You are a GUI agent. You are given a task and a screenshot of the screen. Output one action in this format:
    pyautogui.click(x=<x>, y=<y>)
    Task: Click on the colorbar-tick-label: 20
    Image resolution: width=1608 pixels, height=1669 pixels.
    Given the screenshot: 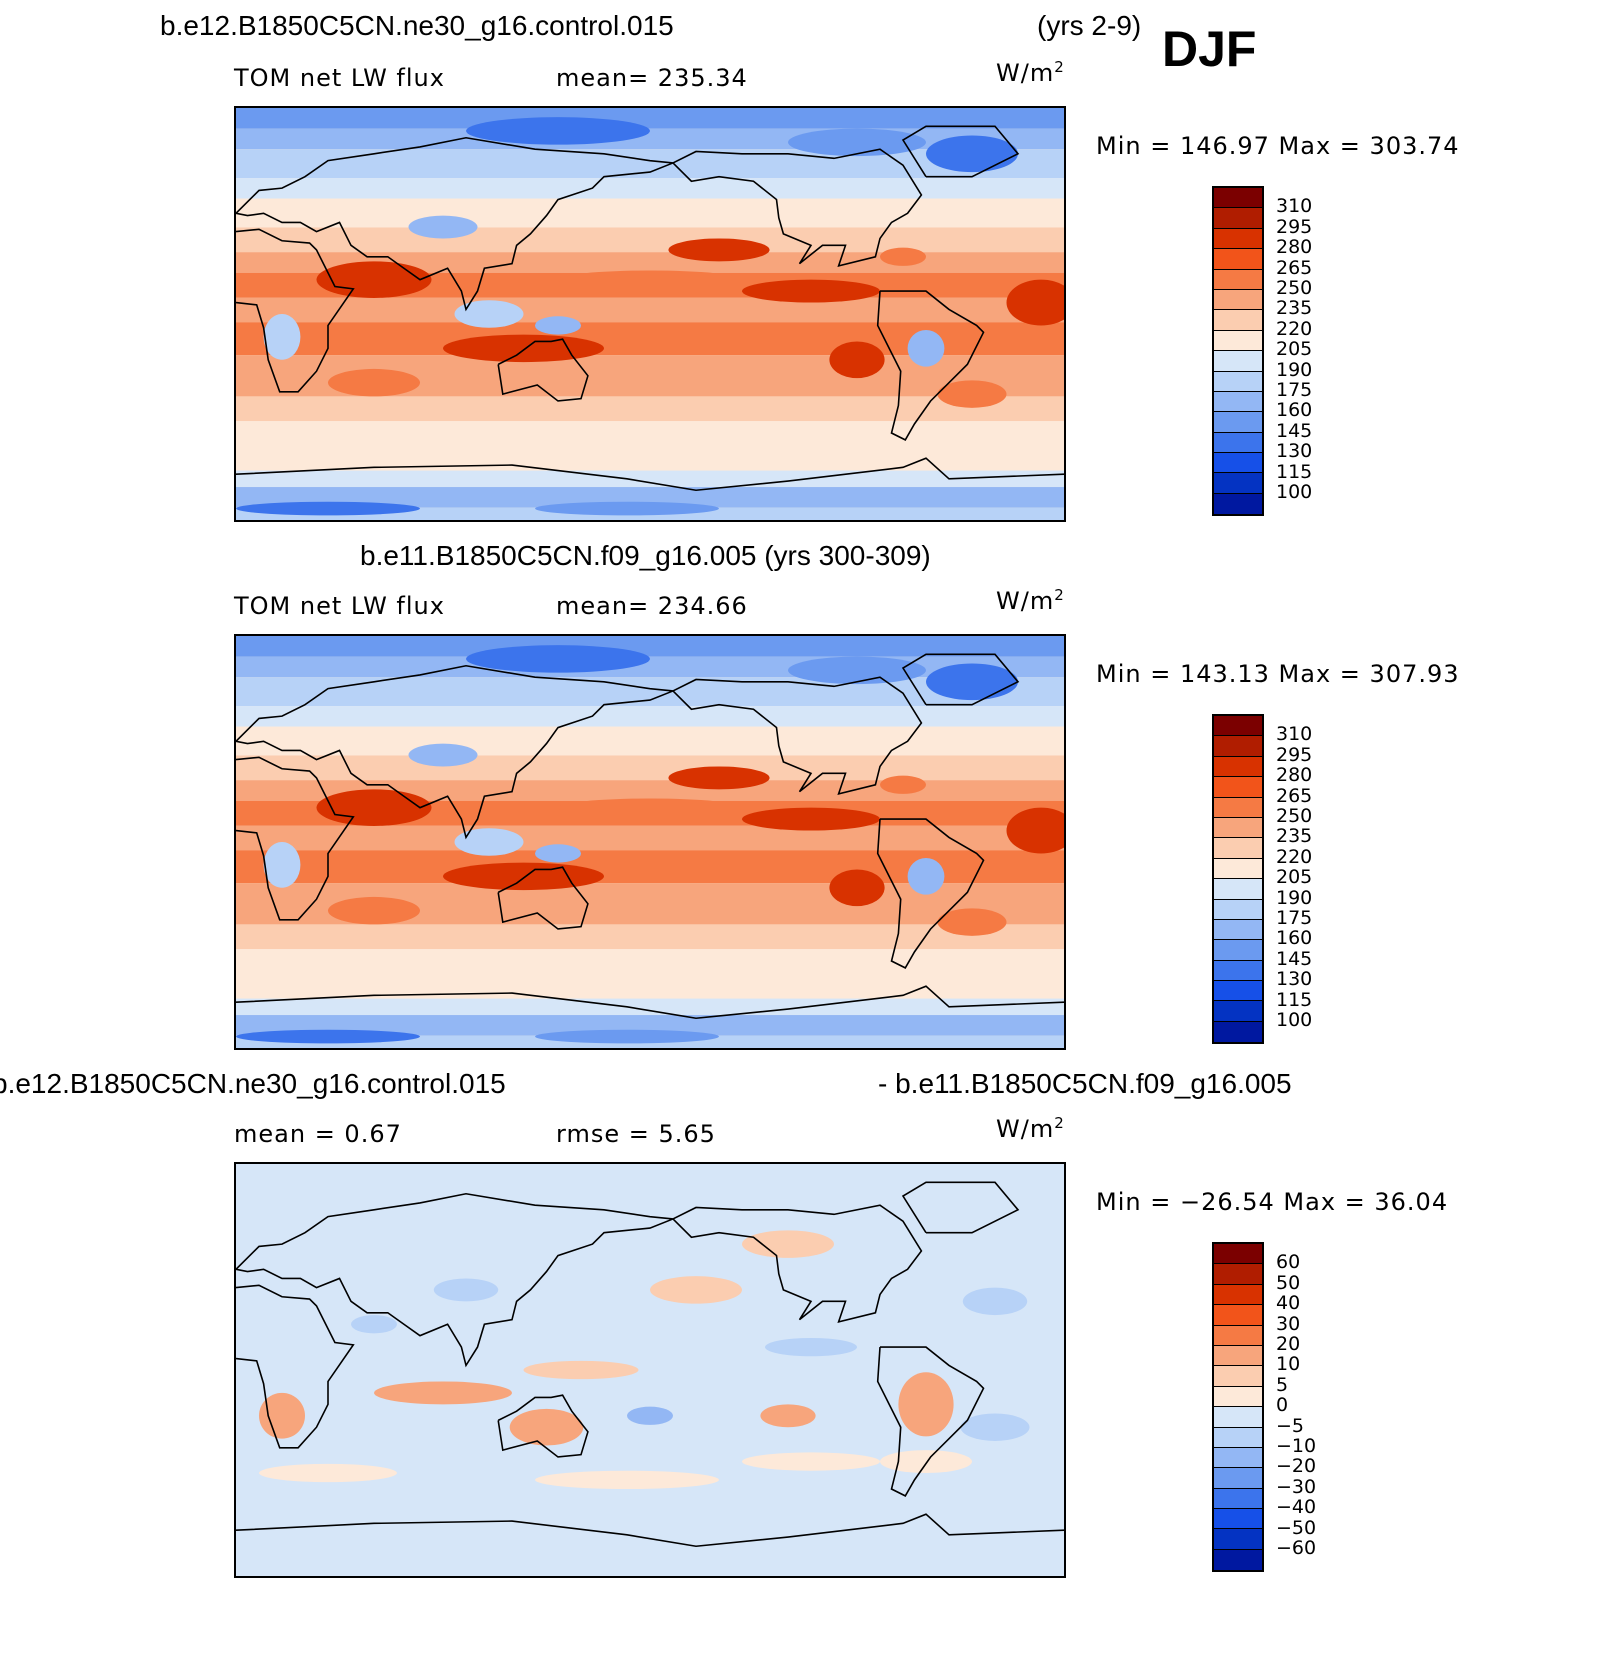 What is the action you would take?
    pyautogui.click(x=1288, y=1344)
    